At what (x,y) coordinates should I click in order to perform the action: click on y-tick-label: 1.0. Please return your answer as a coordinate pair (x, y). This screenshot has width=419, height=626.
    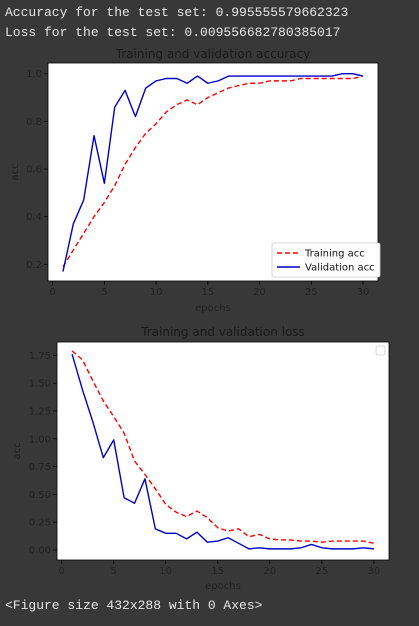
    Looking at the image, I should click on (34, 74).